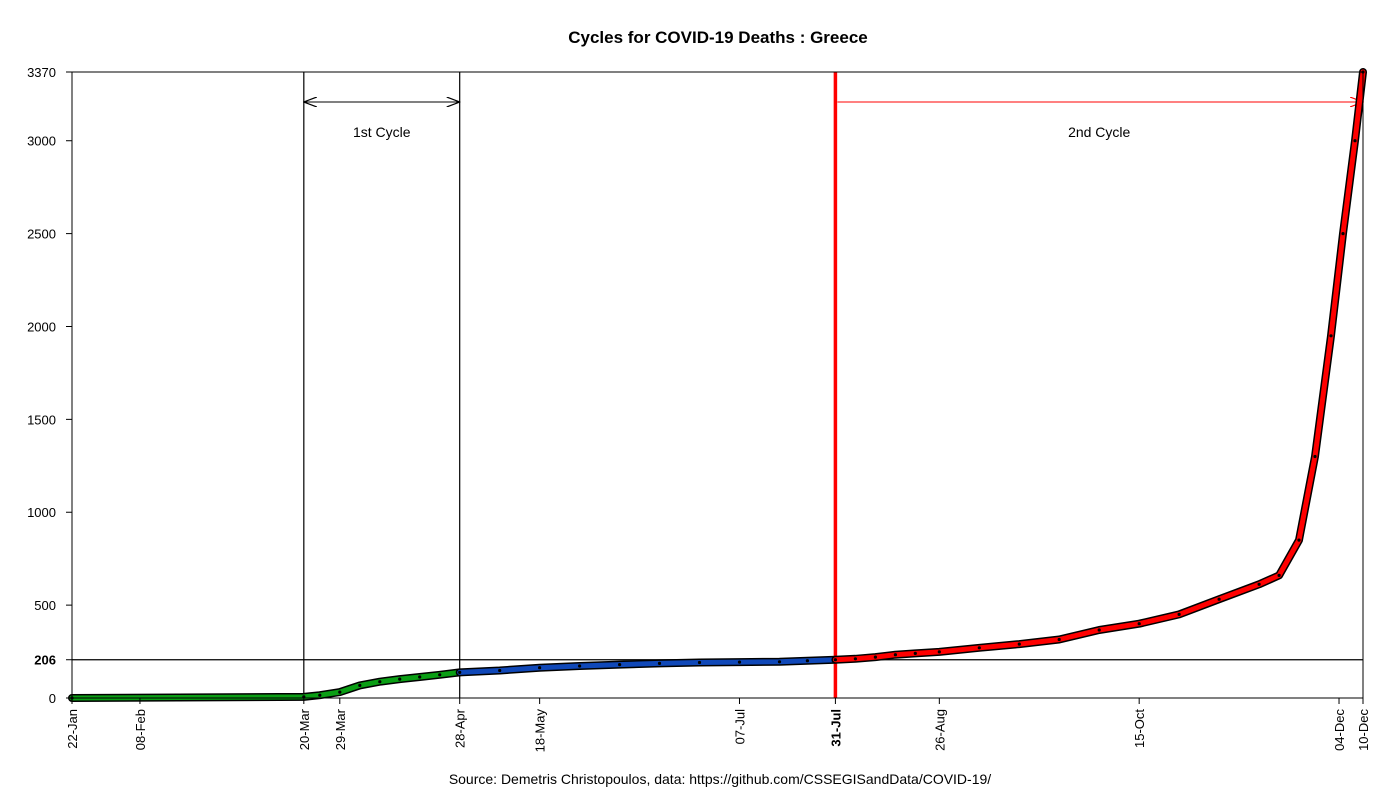 The height and width of the screenshot is (788, 1400). I want to click on y-axis: 0 206 500 1000 1500 2000 2500 3000 3370, so click(49, 385).